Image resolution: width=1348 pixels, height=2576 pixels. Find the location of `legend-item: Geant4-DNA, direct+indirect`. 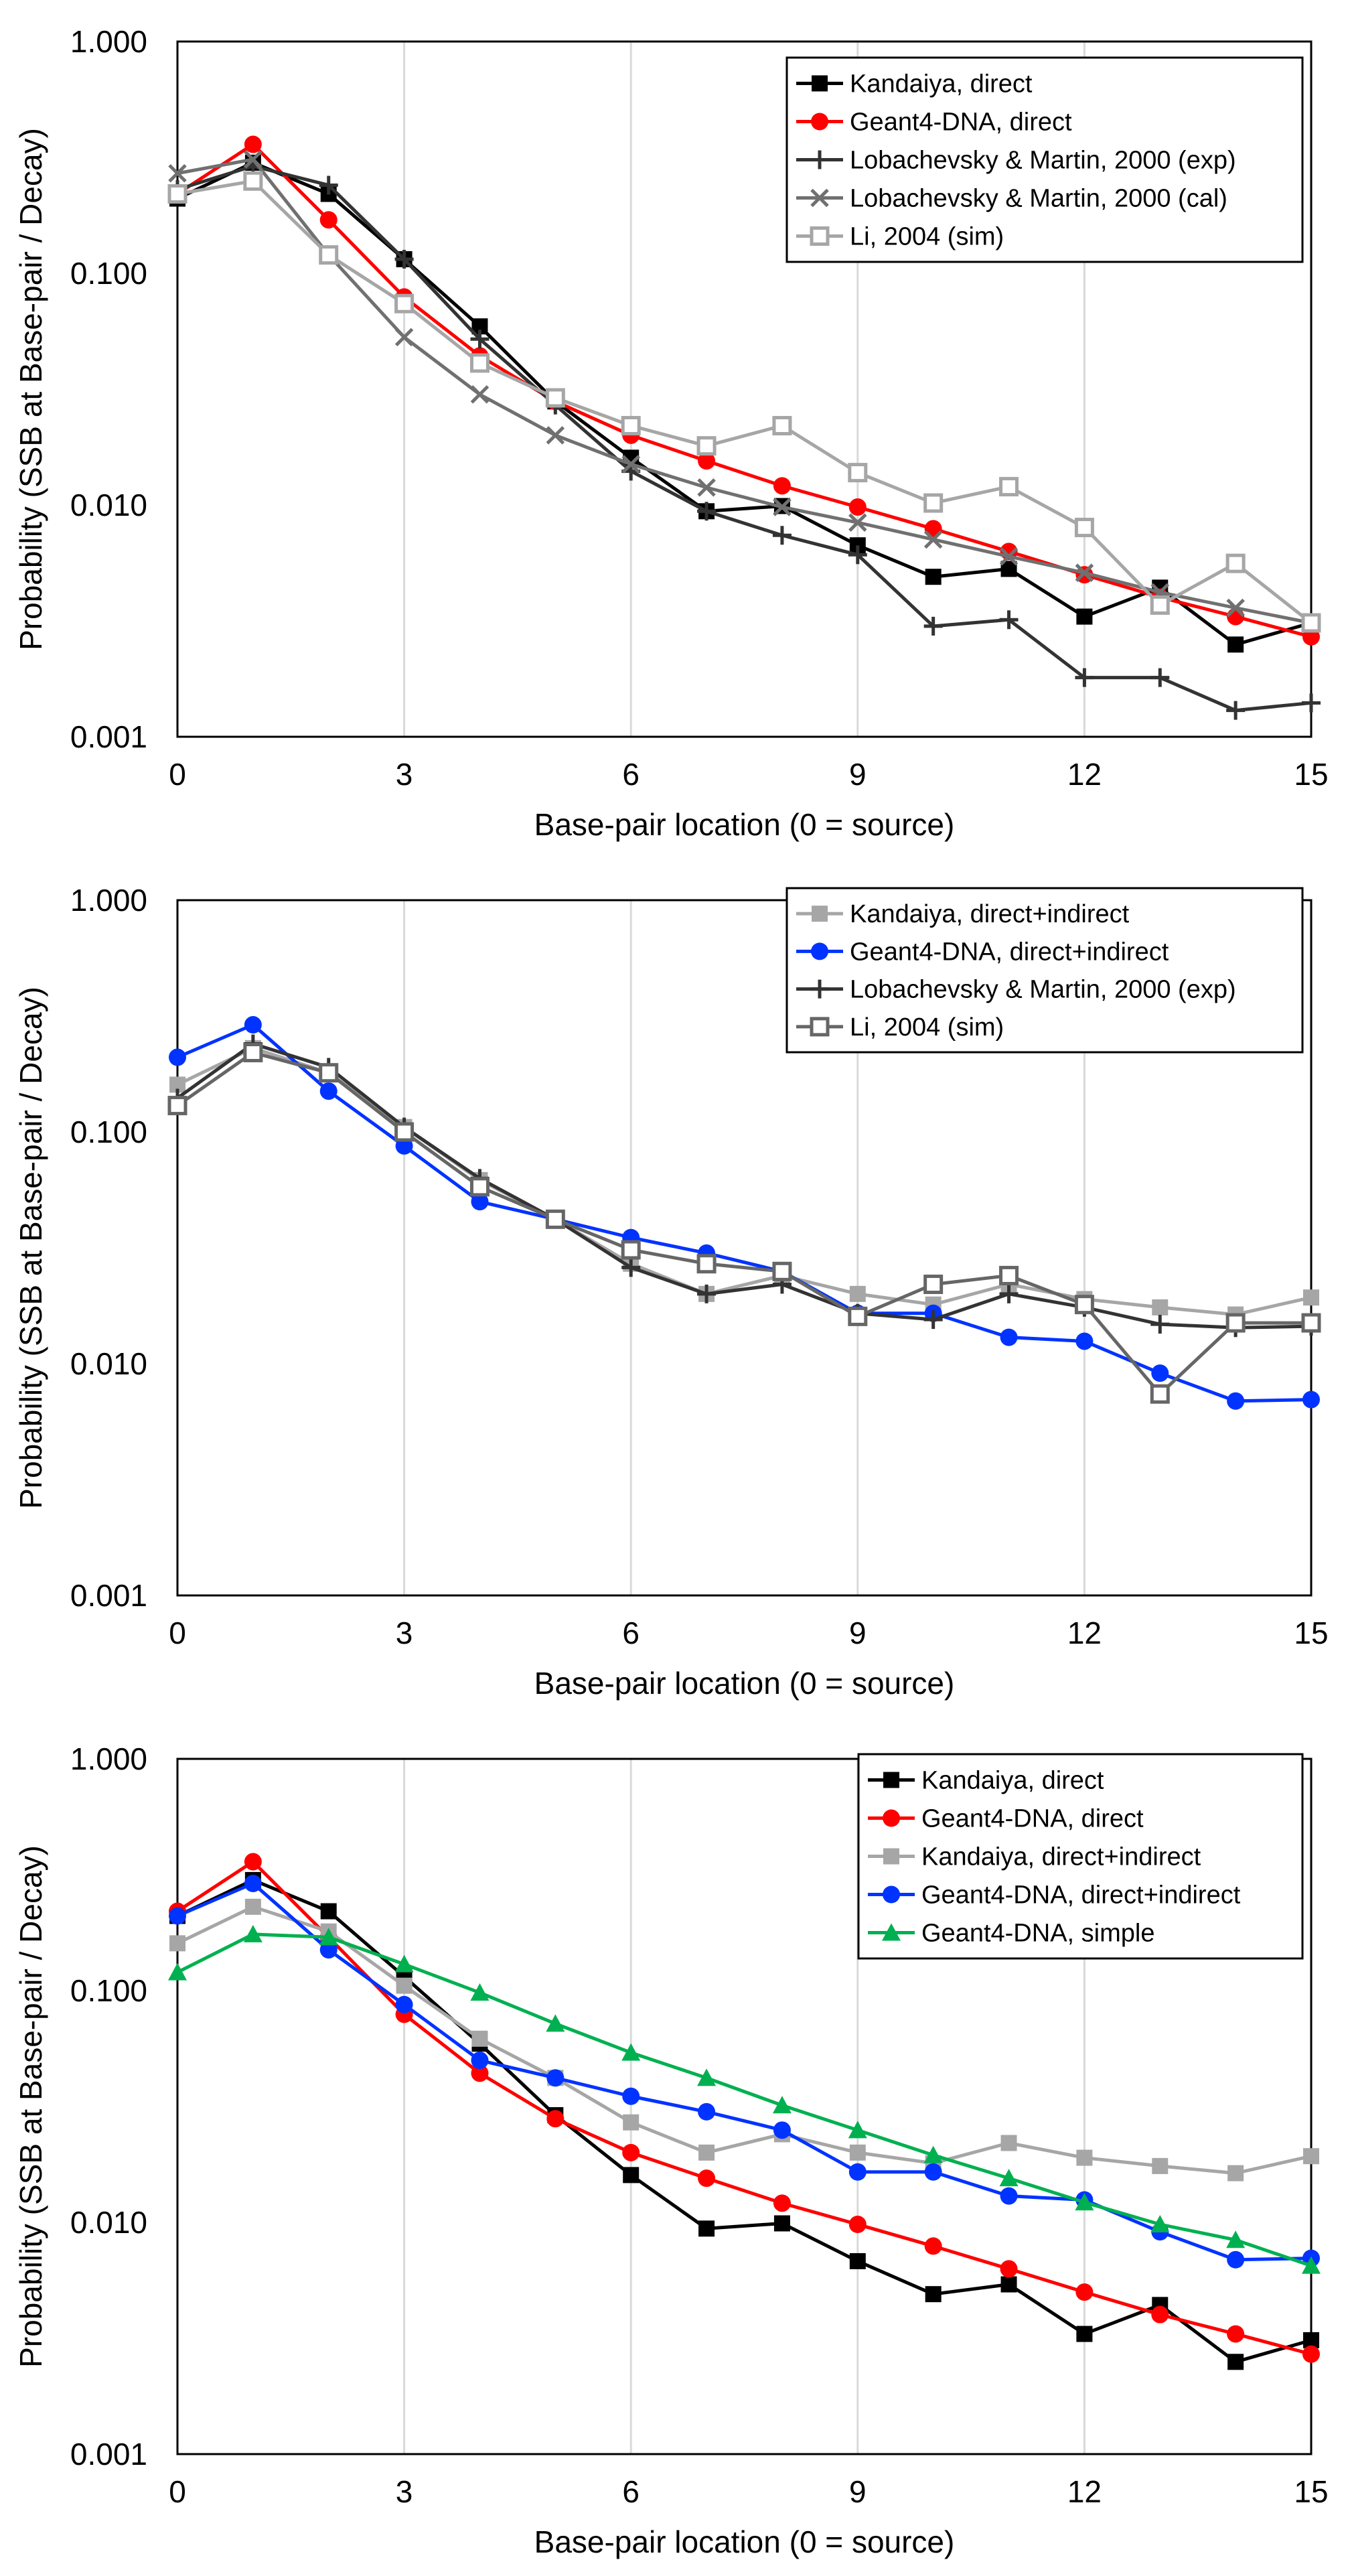

legend-item: Geant4-DNA, direct+indirect is located at coordinates (1054, 1895).